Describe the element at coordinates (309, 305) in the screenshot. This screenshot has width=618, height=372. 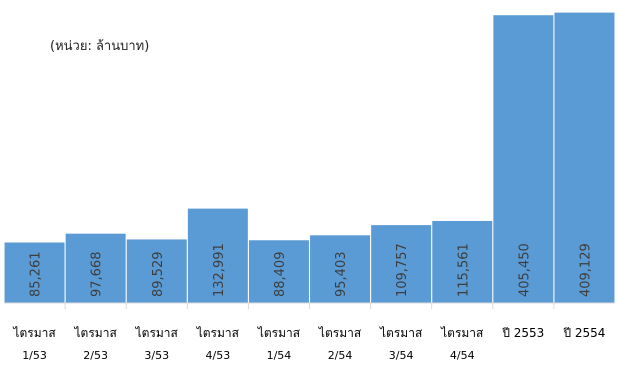
I see `x-axis` at that location.